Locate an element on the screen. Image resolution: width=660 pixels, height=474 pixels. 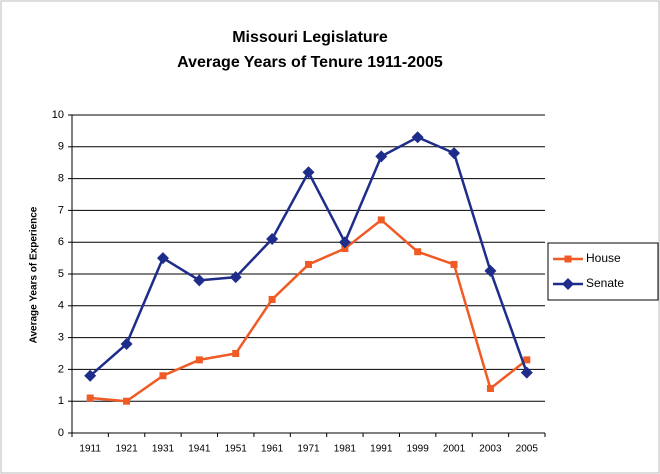
y-tick-label: 2 is located at coordinates (61, 369).